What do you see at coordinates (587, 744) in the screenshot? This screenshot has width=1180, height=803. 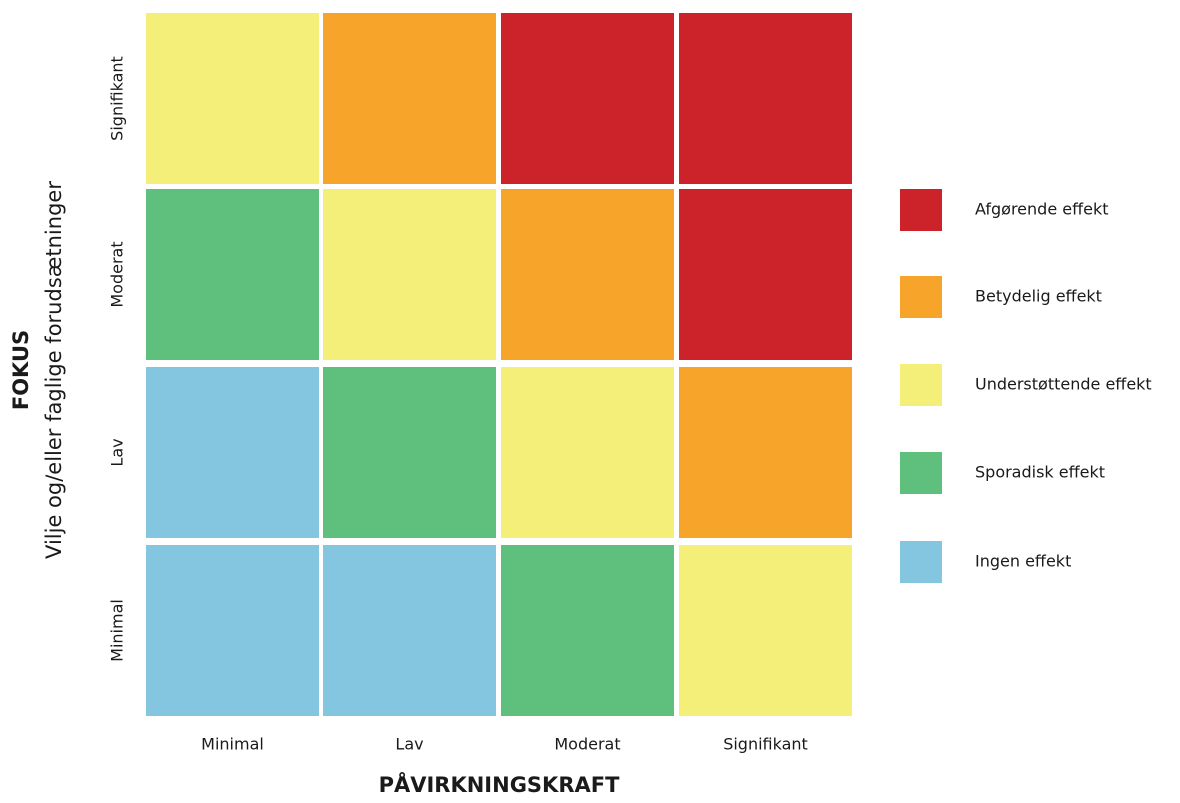 I see `column-label: Moderat` at bounding box center [587, 744].